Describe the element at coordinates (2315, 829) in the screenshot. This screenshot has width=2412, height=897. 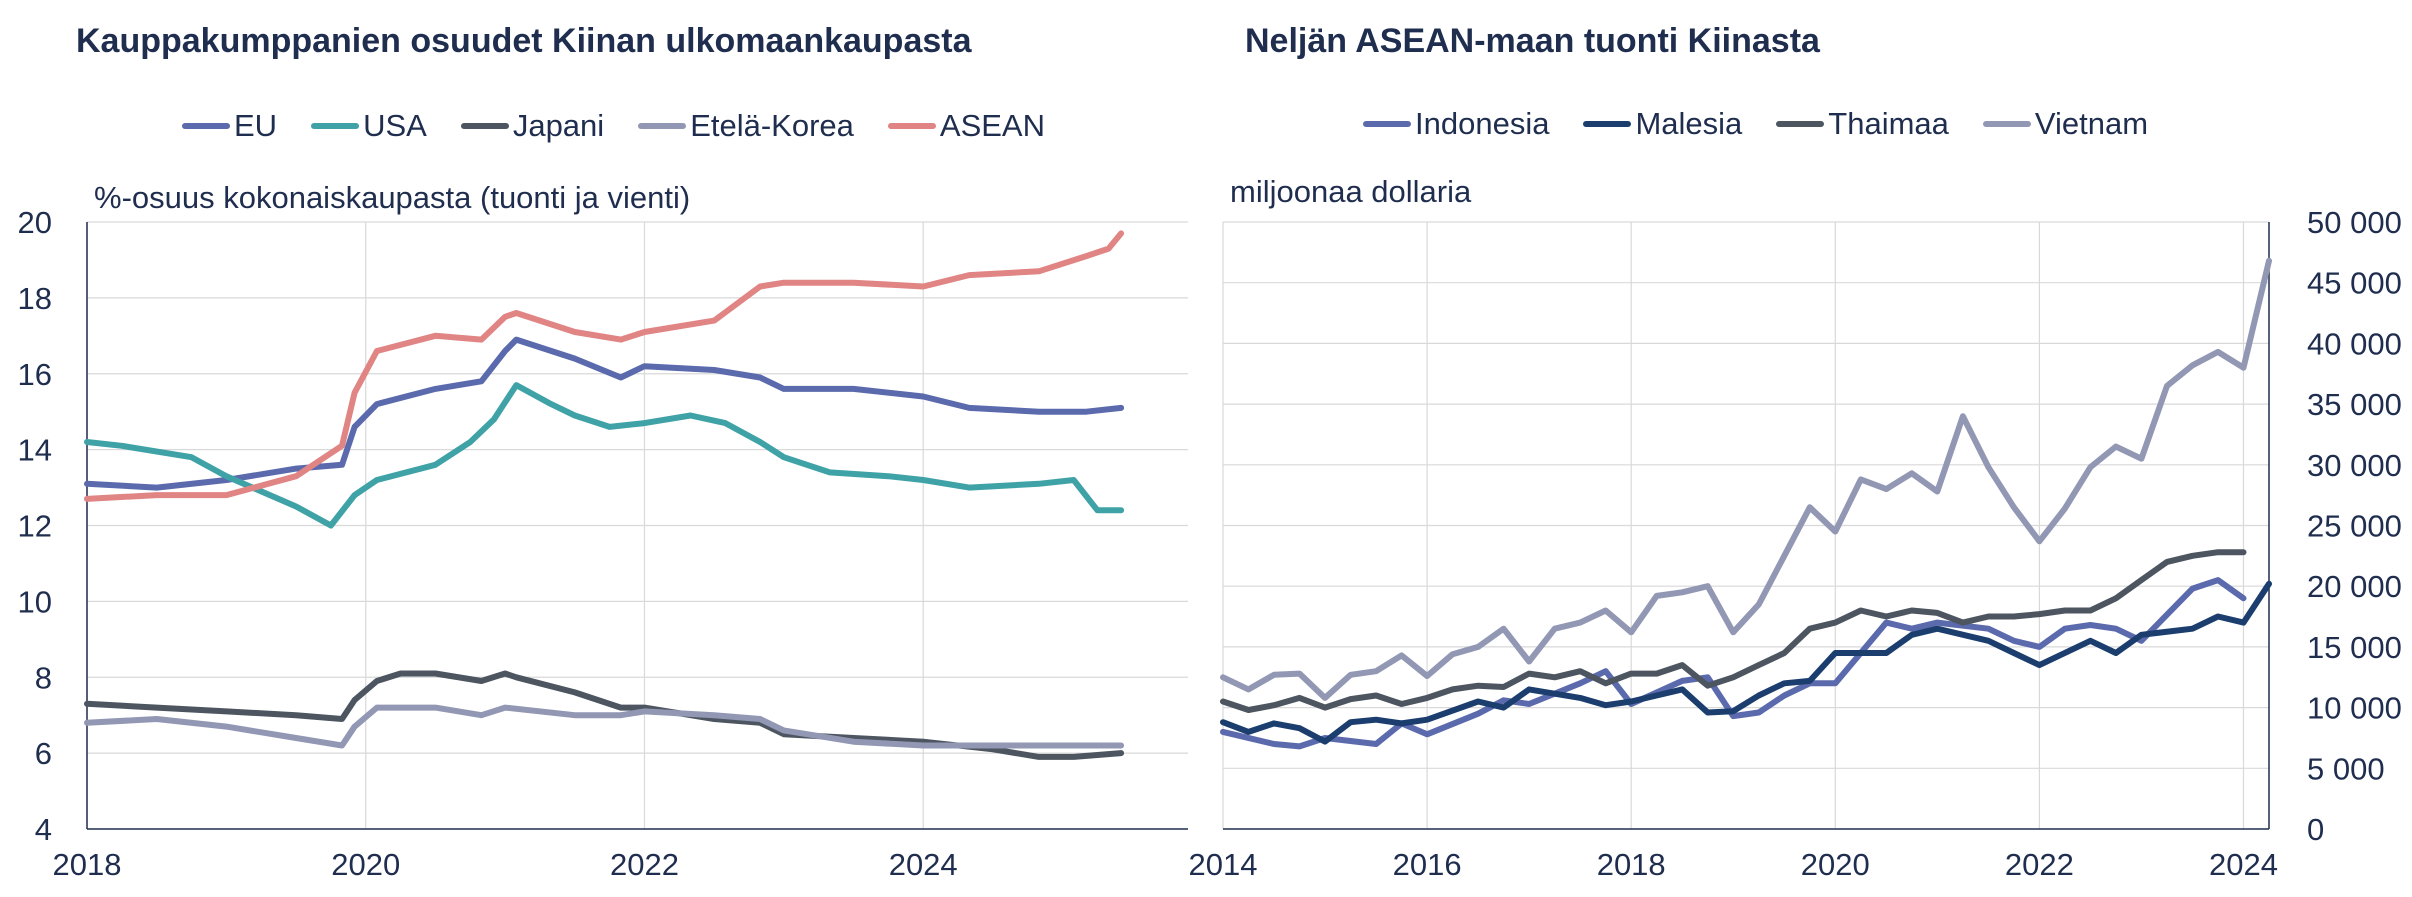
I see `y-tick-label: 0` at that location.